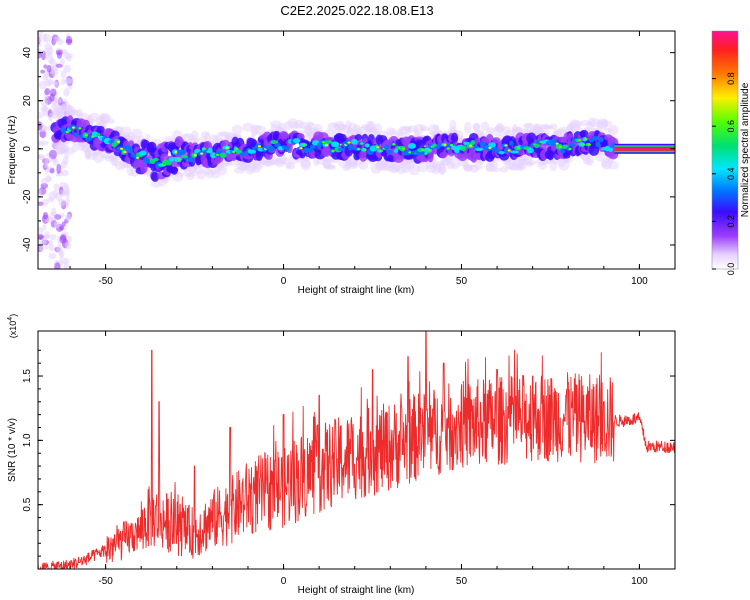 The image size is (750, 600). What do you see at coordinates (27, 376) in the screenshot?
I see `y-tick-label: 1.5` at bounding box center [27, 376].